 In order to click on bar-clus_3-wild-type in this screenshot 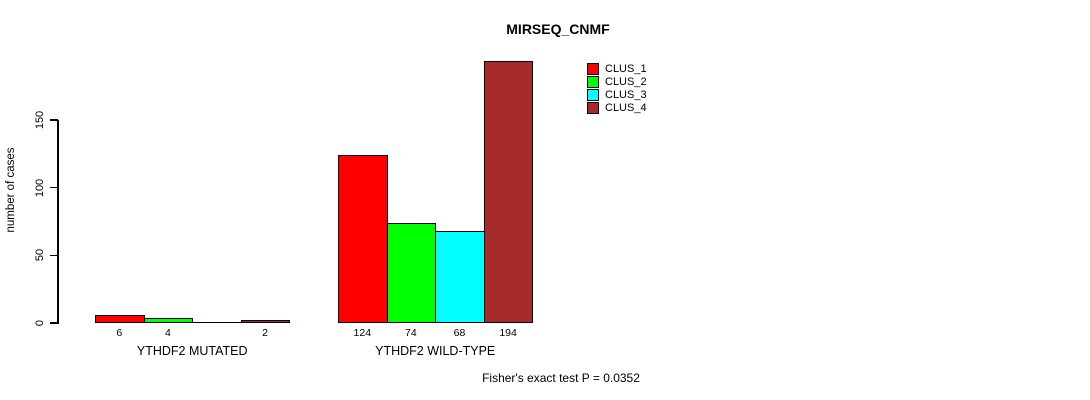, I will do `click(460, 277)`.